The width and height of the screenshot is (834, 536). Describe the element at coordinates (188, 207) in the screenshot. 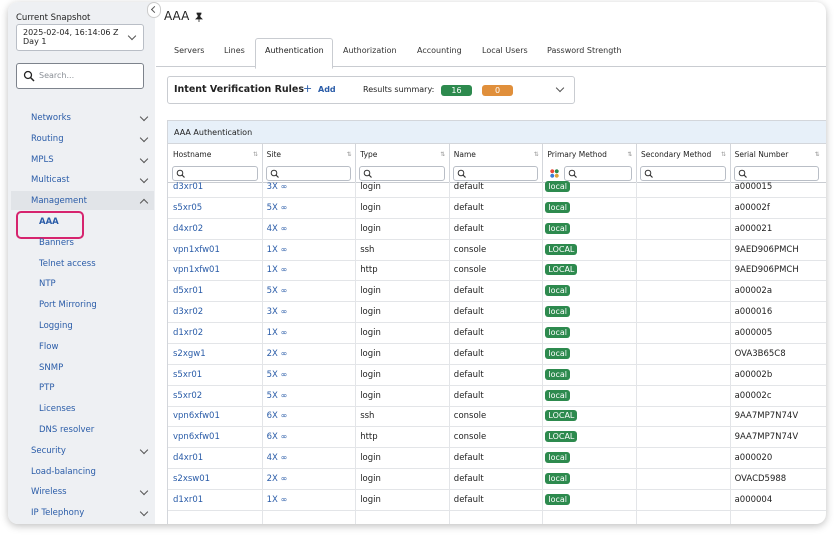

I see `link: s5xr05` at that location.